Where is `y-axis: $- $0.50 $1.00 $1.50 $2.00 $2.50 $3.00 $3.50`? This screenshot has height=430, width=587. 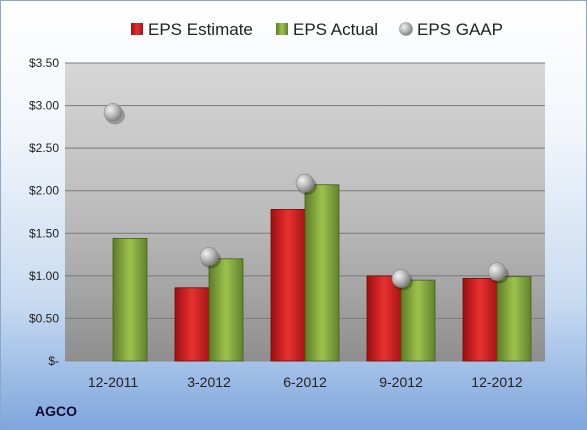 y-axis: $- $0.50 $1.00 $1.50 $2.00 $2.50 $3.00 $3.50 is located at coordinates (44, 212).